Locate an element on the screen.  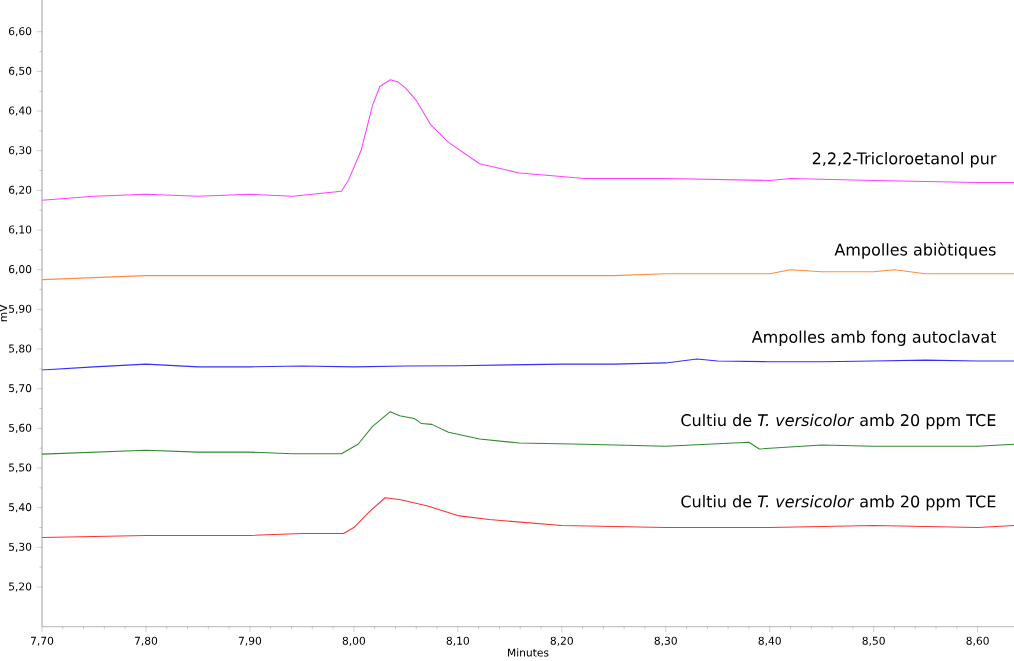
x-tick-label: 8,30 is located at coordinates (665, 641).